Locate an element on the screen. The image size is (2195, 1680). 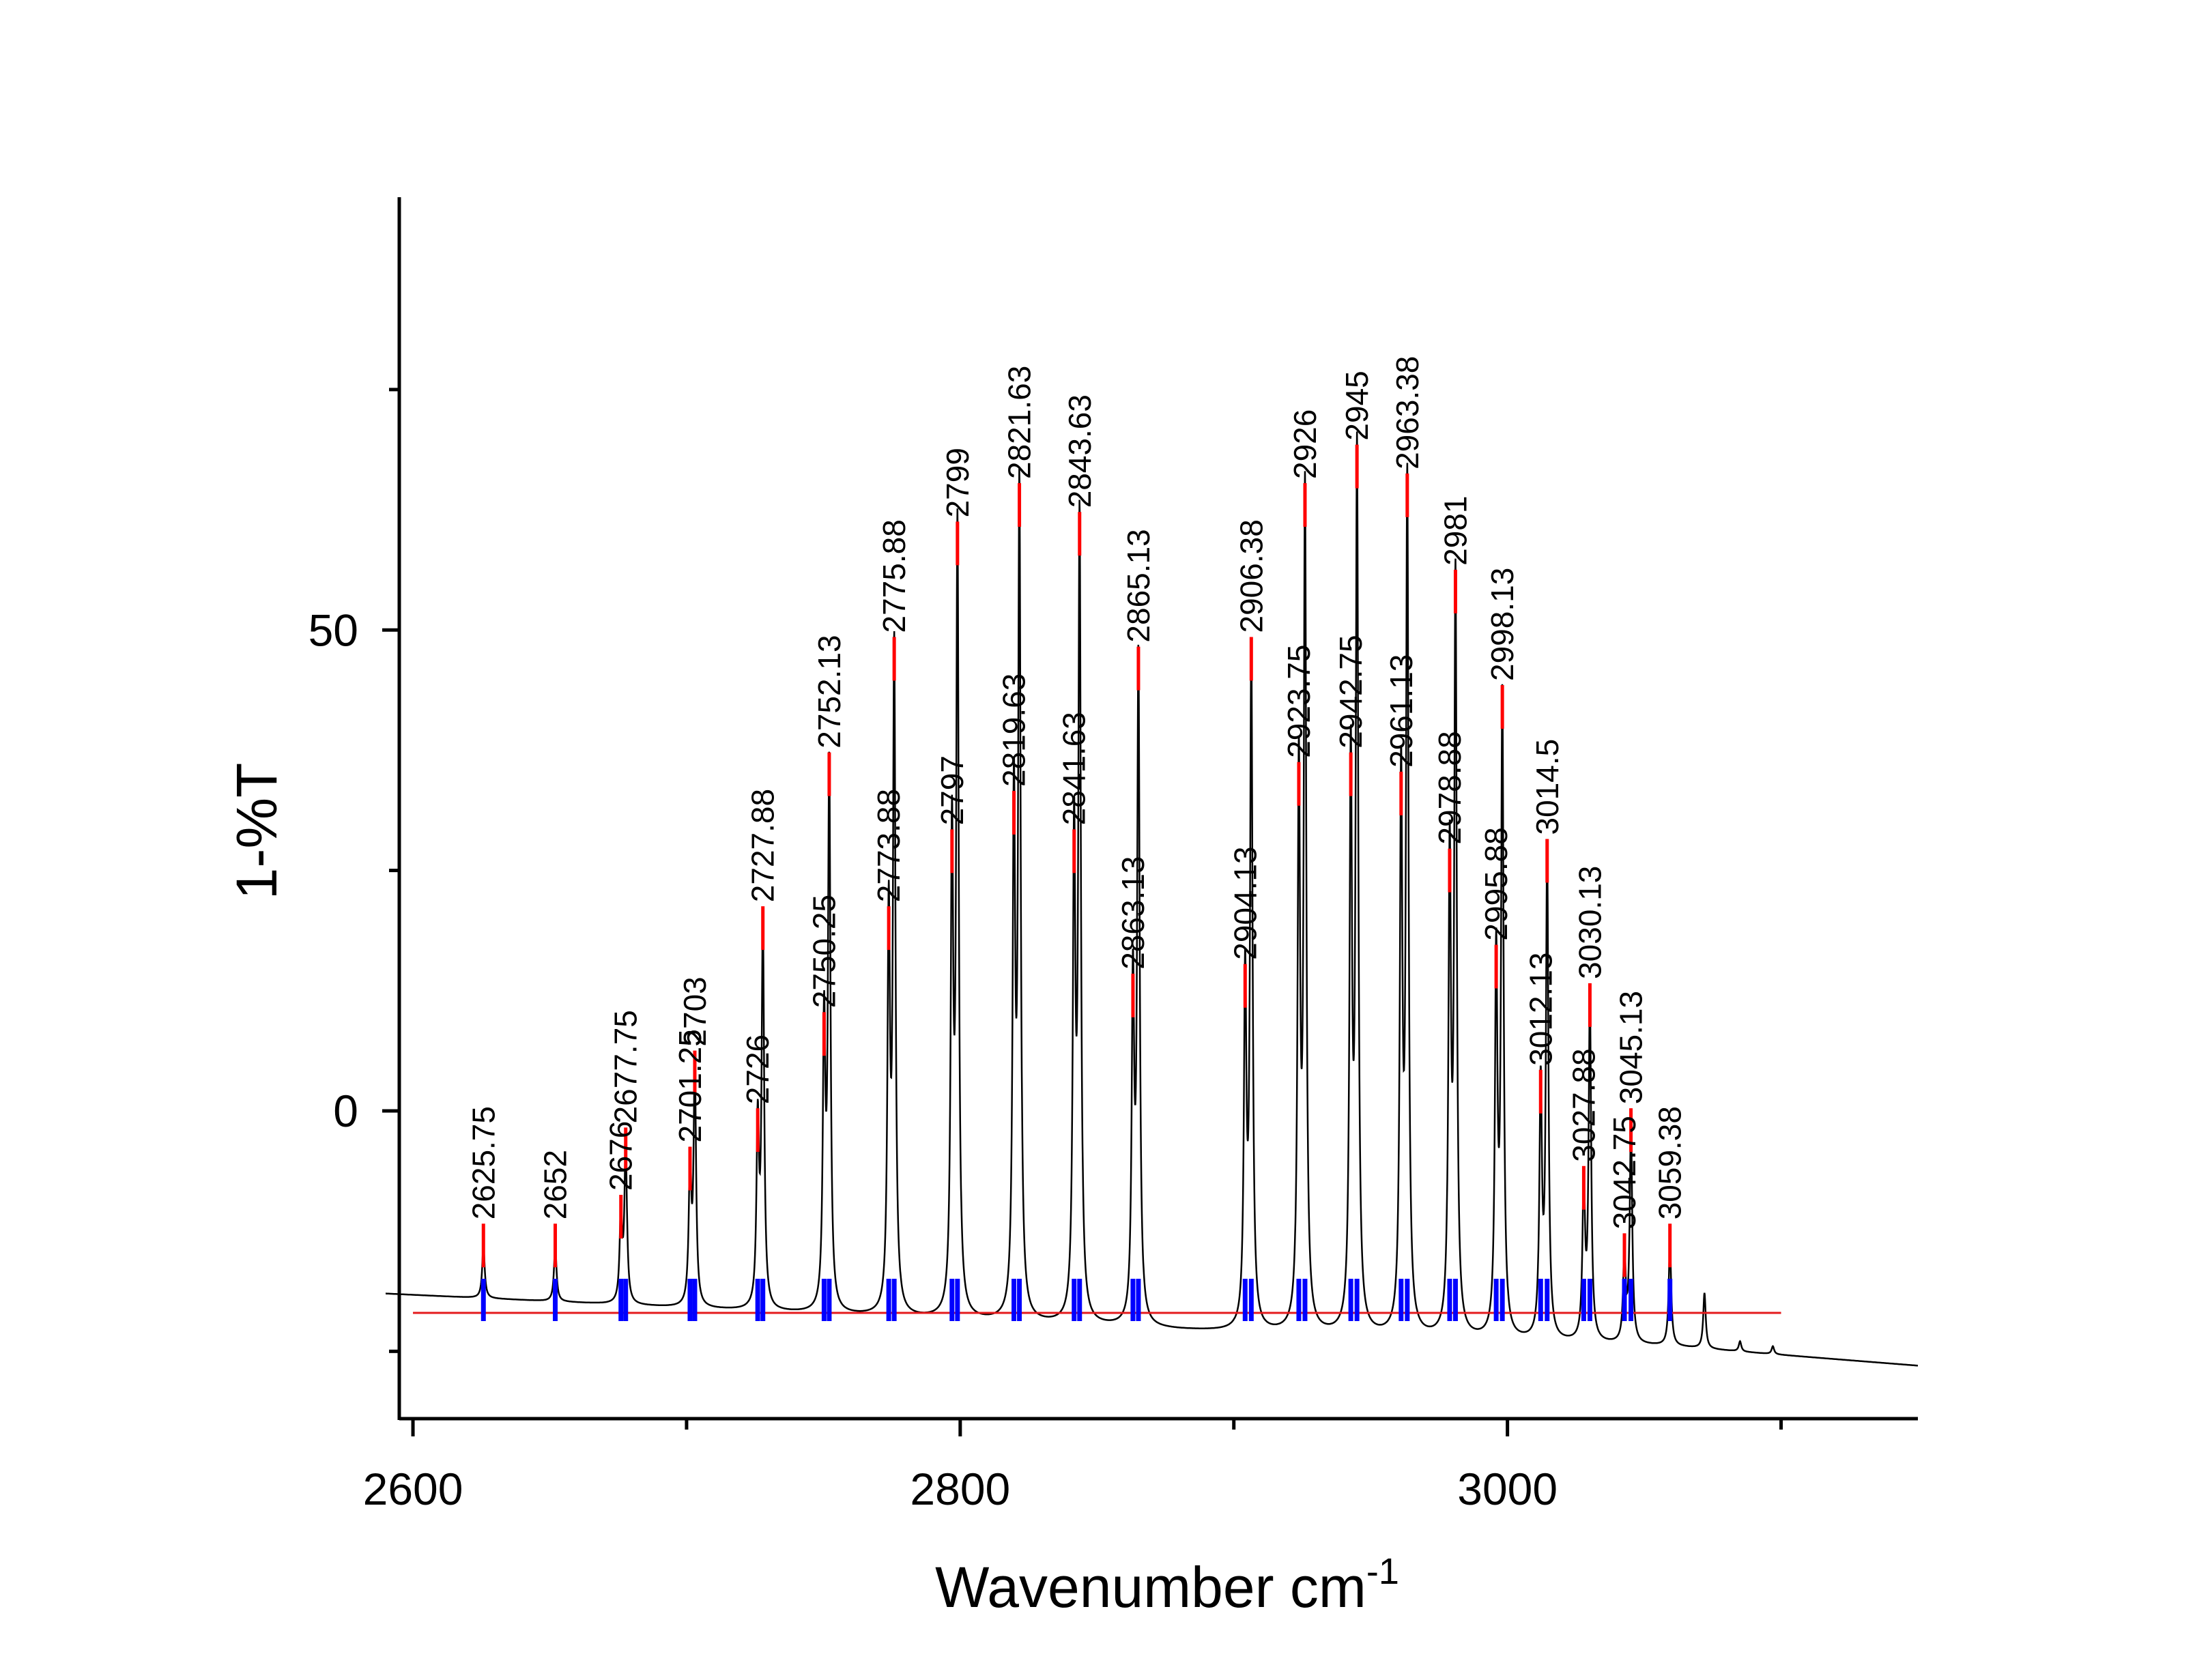
peak-label: 2841.63 is located at coordinates (1074, 769).